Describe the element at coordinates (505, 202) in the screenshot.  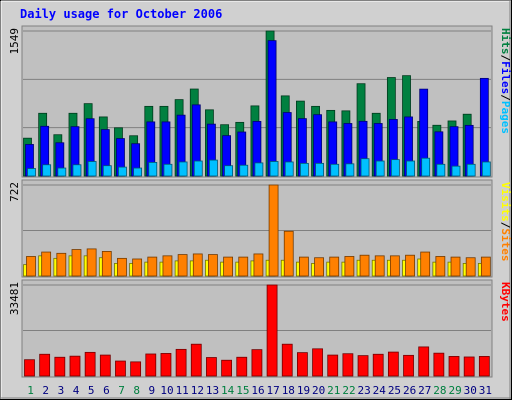
I see `legend-visits: Visits` at that location.